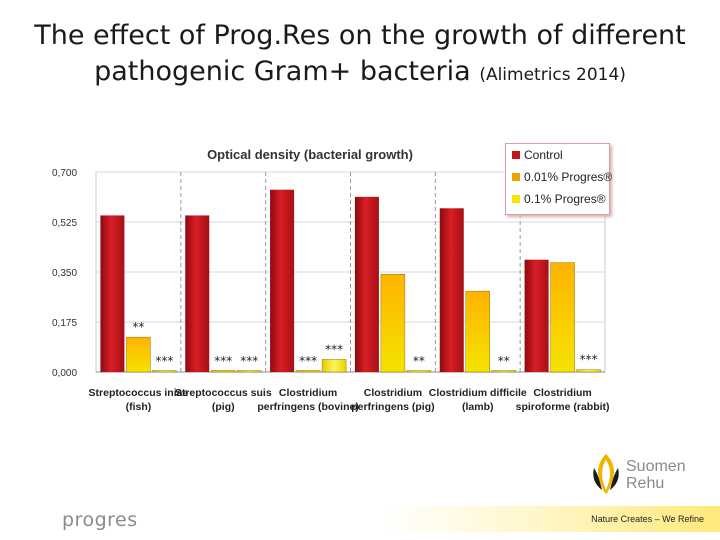 The width and height of the screenshot is (720, 540). Describe the element at coordinates (478, 407) in the screenshot. I see `x-tick-label: (lamb)` at that location.